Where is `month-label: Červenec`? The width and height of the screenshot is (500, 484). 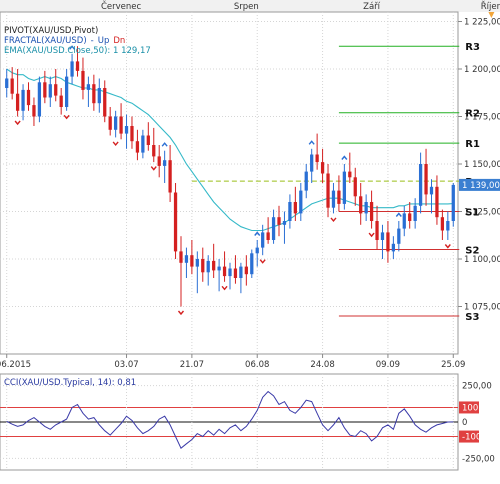
month-label: Červenec is located at coordinates (121, 6).